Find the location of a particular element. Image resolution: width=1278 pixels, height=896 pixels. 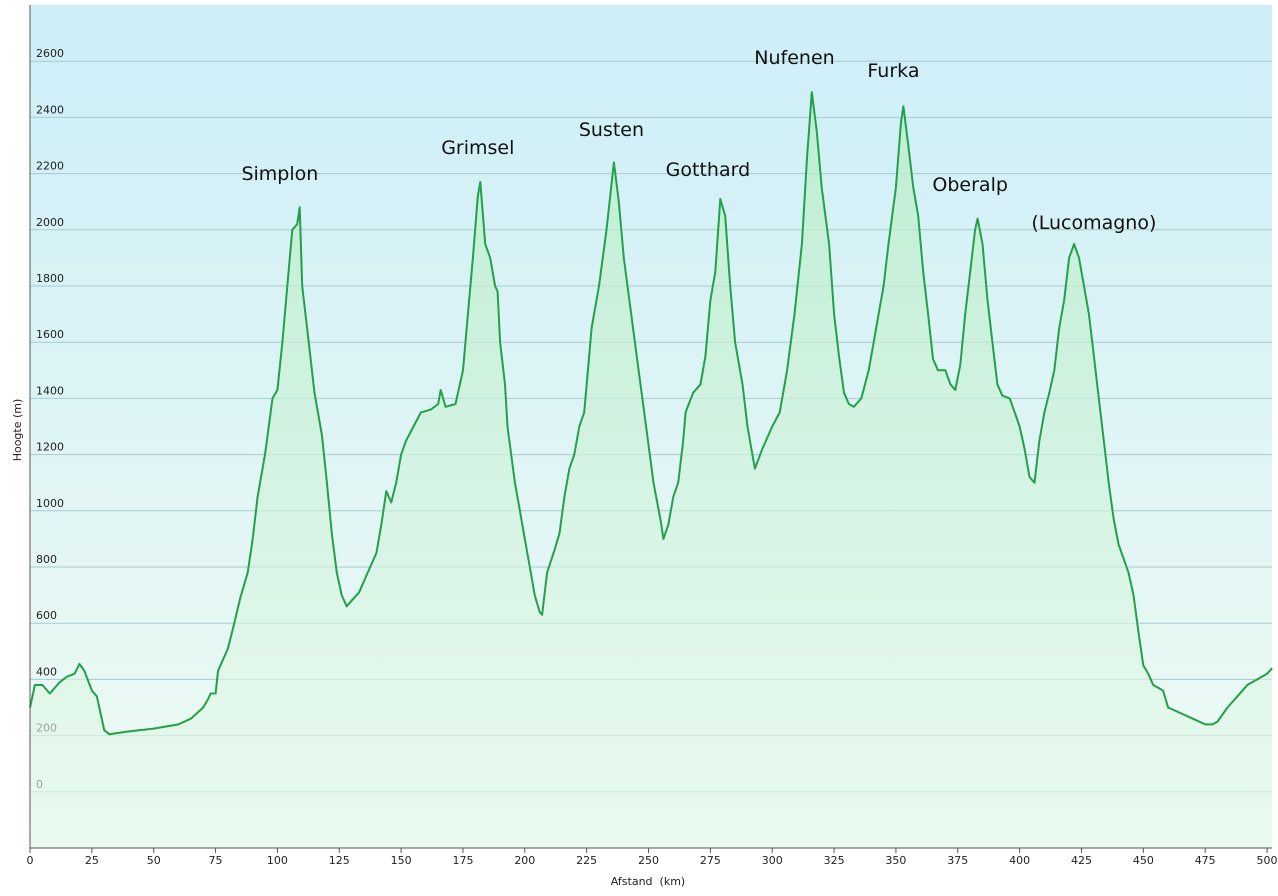

y-tick-label: 800 is located at coordinates (46, 559).